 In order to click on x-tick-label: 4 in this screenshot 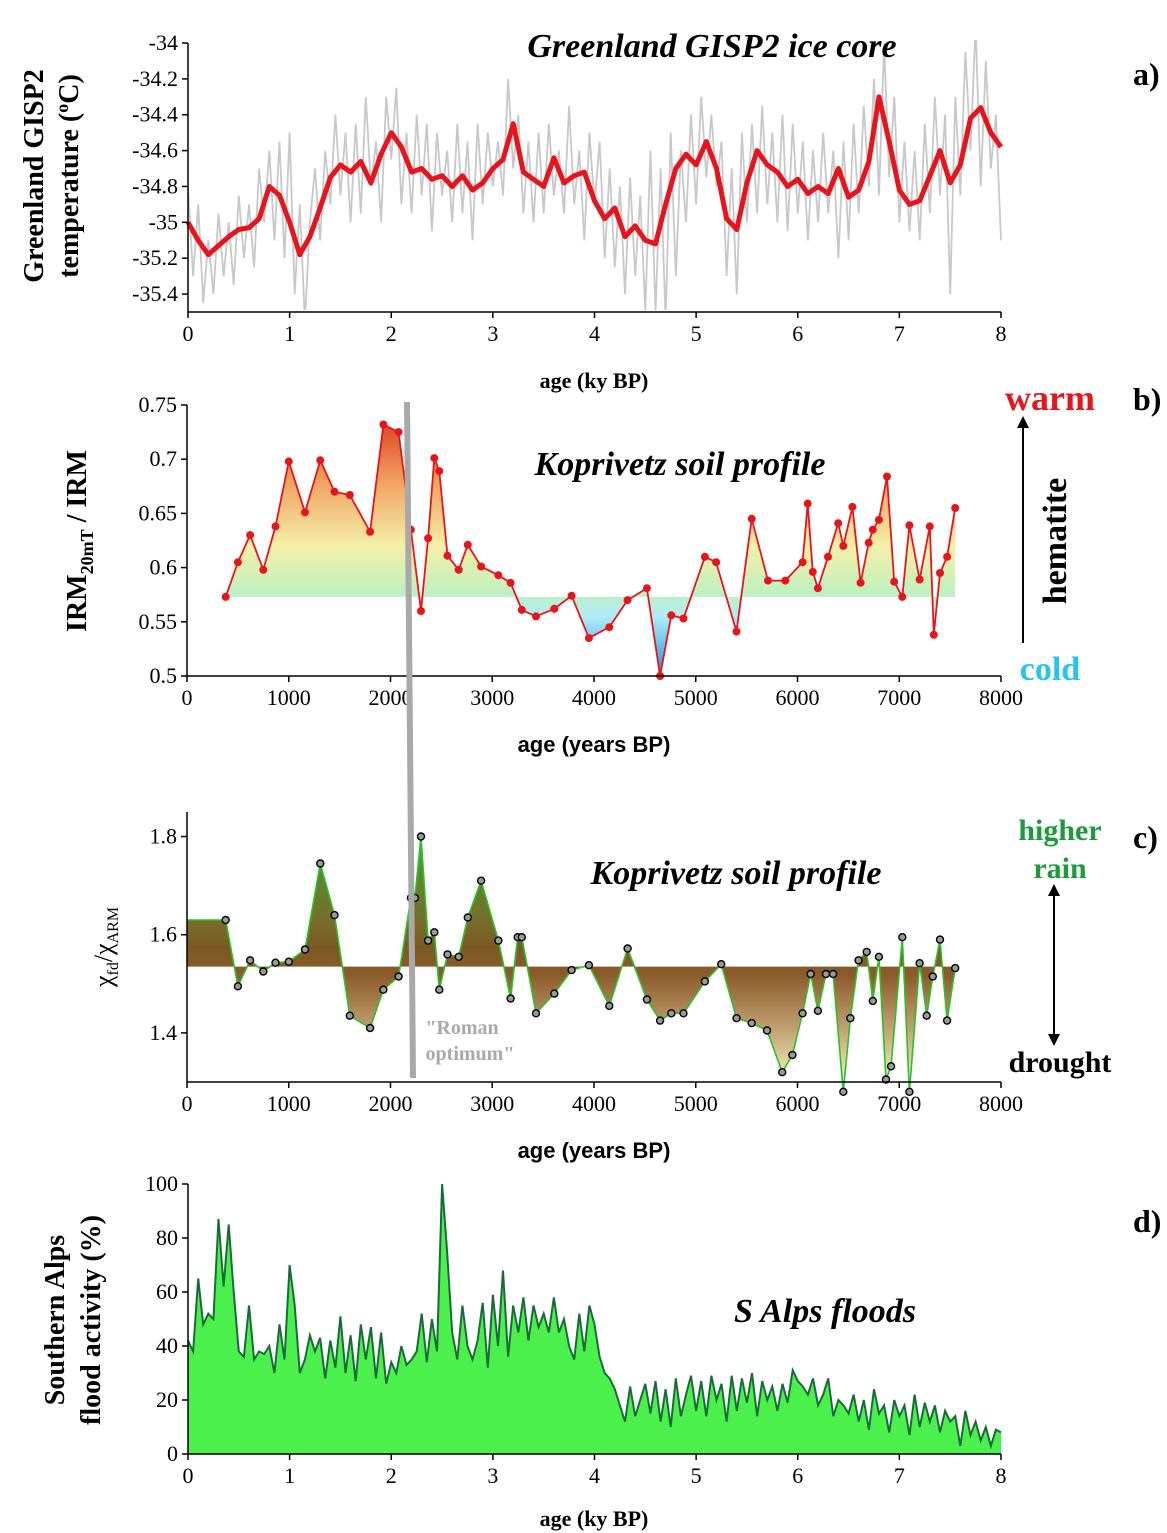, I will do `click(594, 1475)`.